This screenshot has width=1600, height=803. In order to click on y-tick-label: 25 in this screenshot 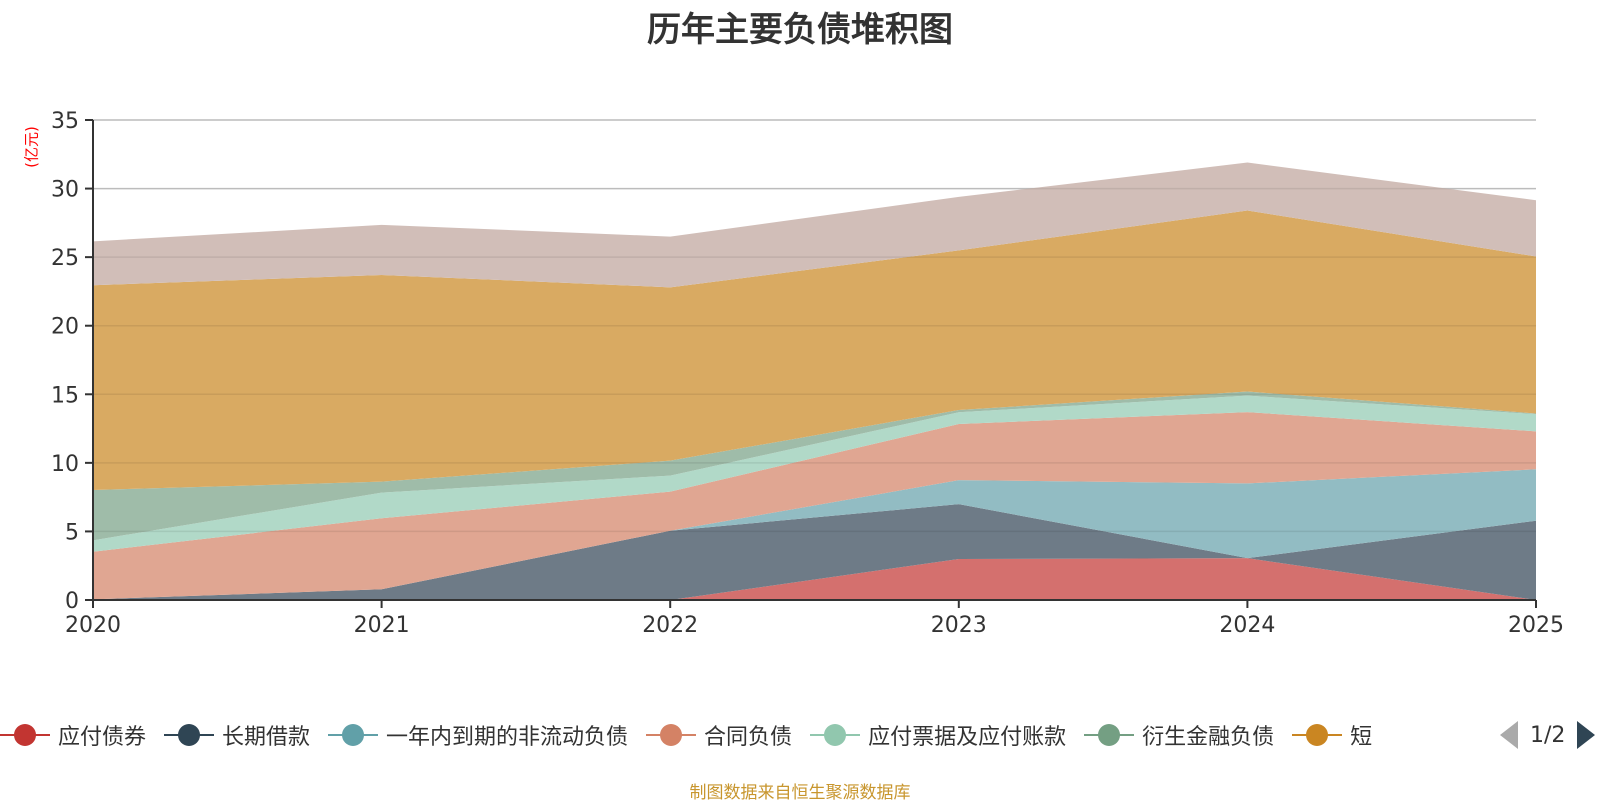, I will do `click(65, 258)`.